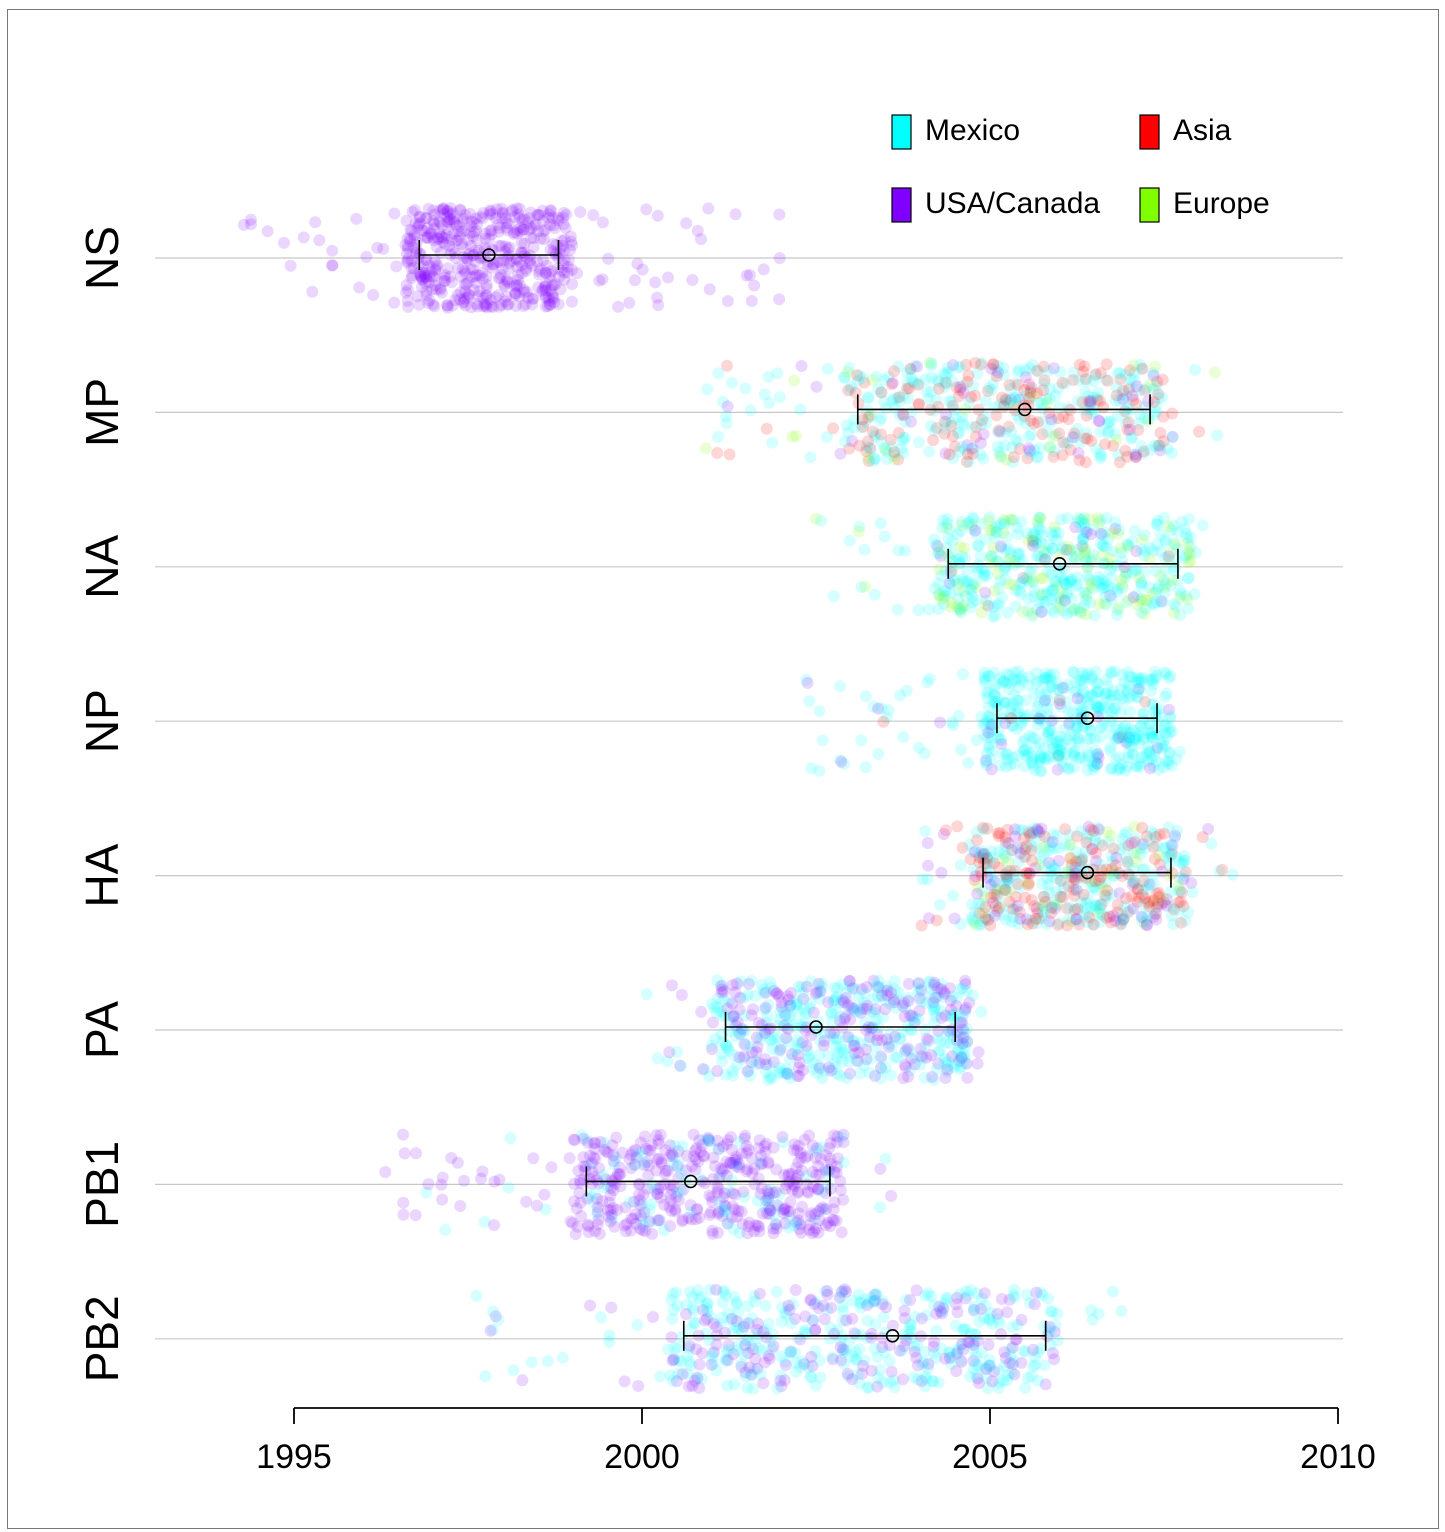 The height and width of the screenshot is (1532, 1445). What do you see at coordinates (990, 1457) in the screenshot?
I see `x-tick-label: 2005` at bounding box center [990, 1457].